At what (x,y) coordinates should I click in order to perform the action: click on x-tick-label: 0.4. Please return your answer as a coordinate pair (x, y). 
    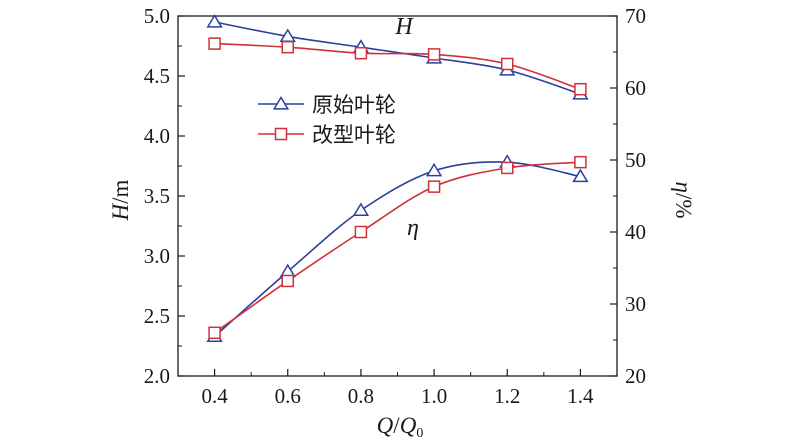
    Looking at the image, I should click on (214, 396).